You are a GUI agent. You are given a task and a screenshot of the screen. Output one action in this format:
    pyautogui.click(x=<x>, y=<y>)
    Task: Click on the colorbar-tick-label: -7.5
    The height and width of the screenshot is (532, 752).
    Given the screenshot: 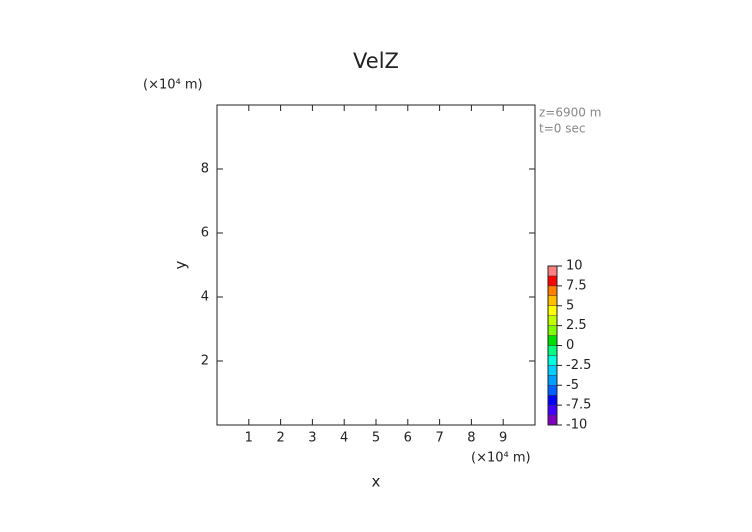 What is the action you would take?
    pyautogui.click(x=578, y=405)
    